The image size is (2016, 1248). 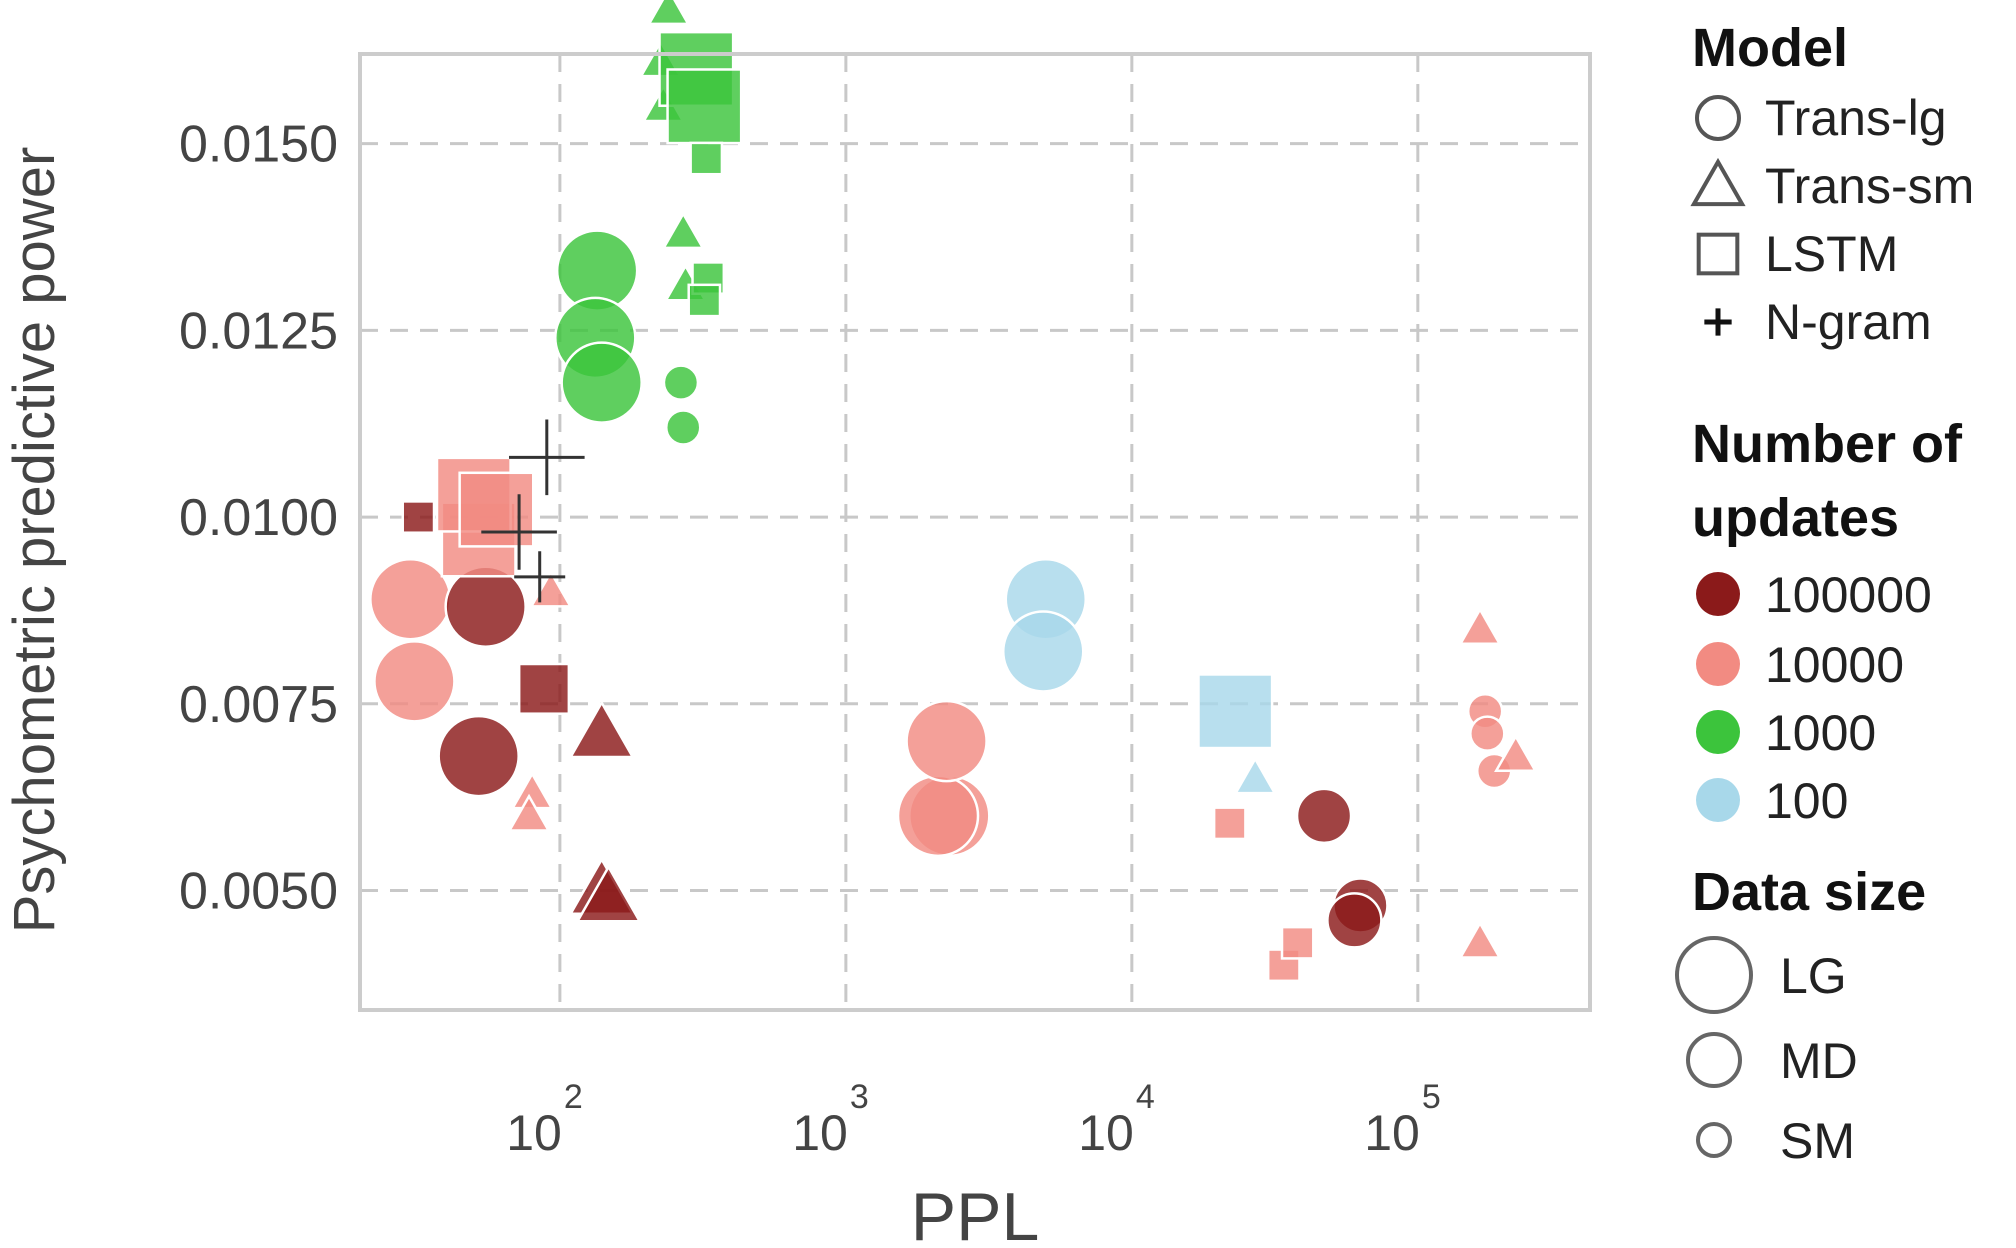 I want to click on legend-updates-label: 100, so click(x=1806, y=801).